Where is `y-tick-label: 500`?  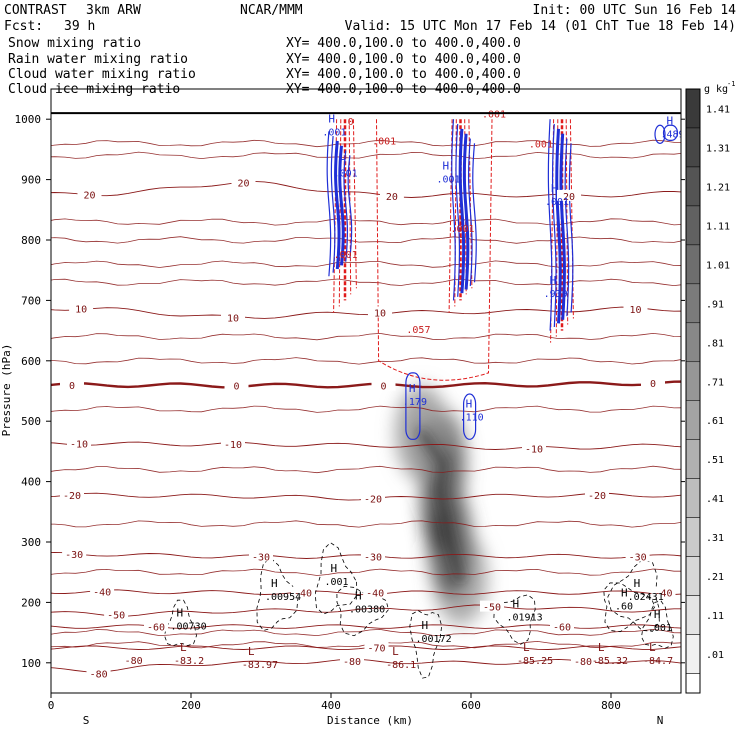 y-tick-label: 500 is located at coordinates (31, 421).